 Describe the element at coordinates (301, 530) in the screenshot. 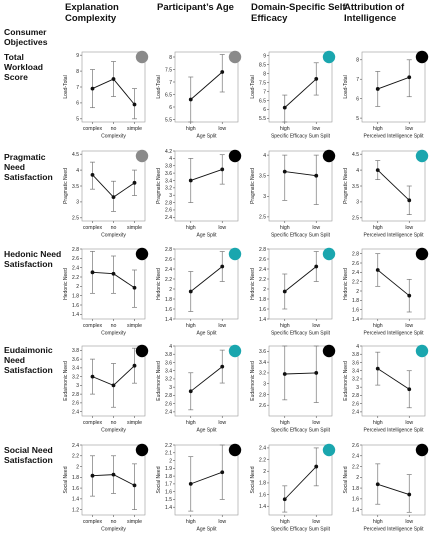

I see `x-axis-label: Specific Efficacy Sum Split` at that location.